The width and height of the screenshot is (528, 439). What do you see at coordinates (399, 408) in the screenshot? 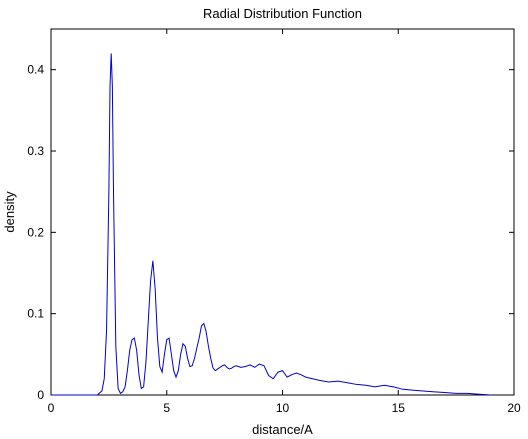
I see `x-tick-label: 15` at bounding box center [399, 408].